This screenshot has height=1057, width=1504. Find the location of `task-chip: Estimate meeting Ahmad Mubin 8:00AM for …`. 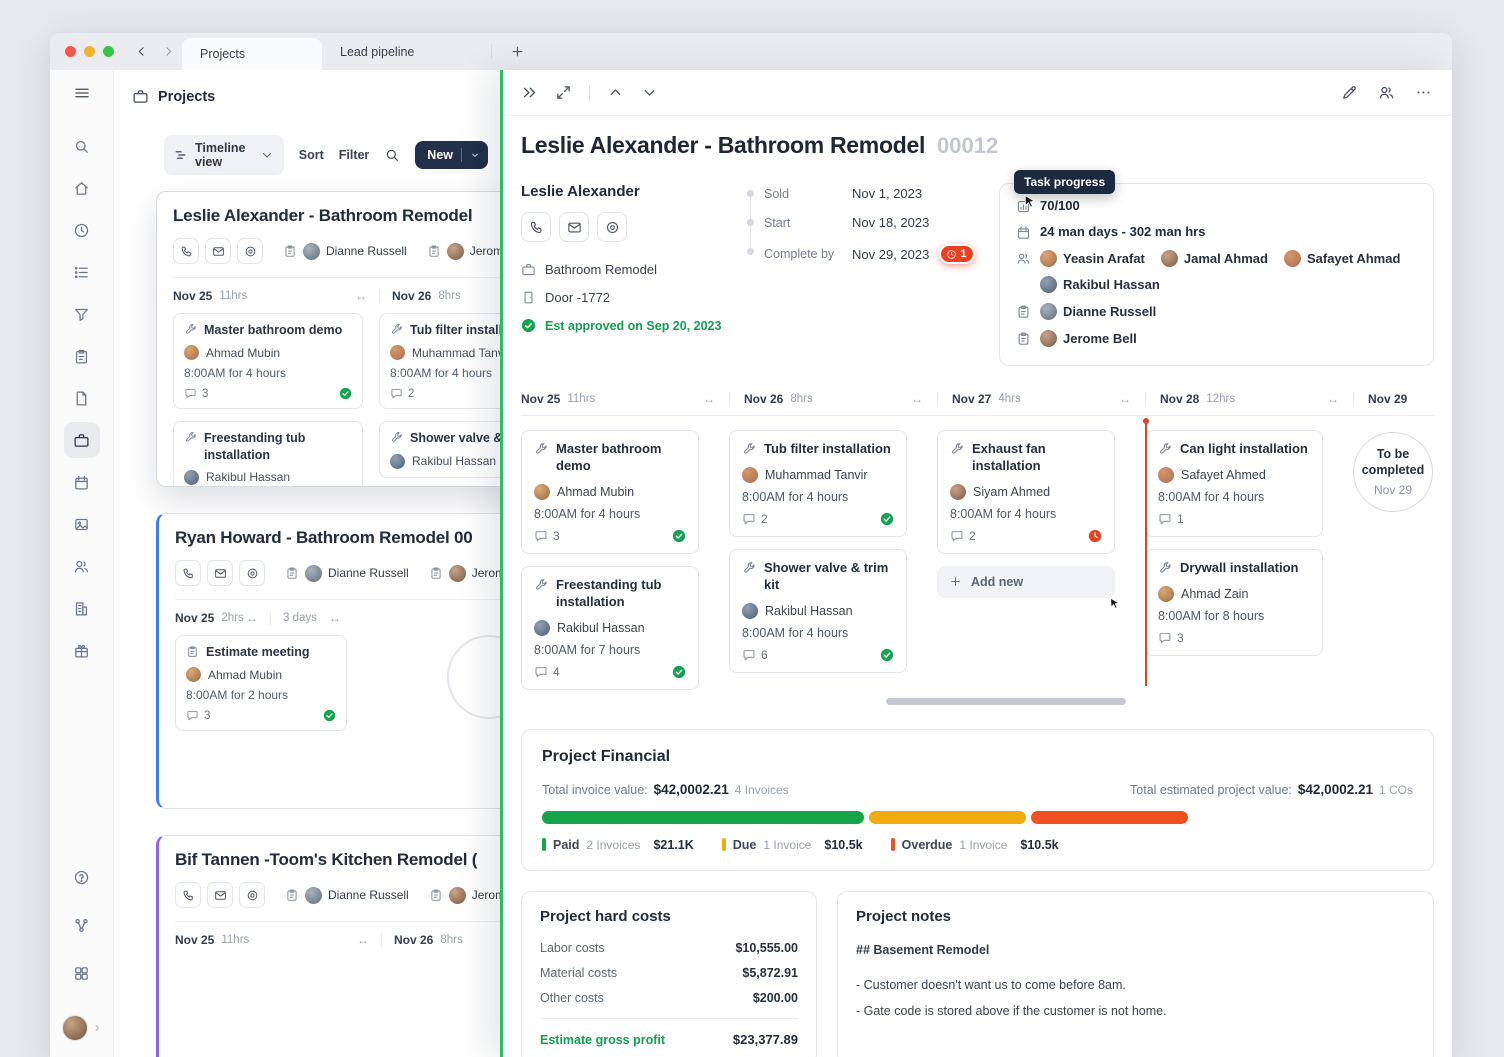

task-chip: Estimate meeting Ahmad Mubin 8:00AM for … is located at coordinates (261, 683).